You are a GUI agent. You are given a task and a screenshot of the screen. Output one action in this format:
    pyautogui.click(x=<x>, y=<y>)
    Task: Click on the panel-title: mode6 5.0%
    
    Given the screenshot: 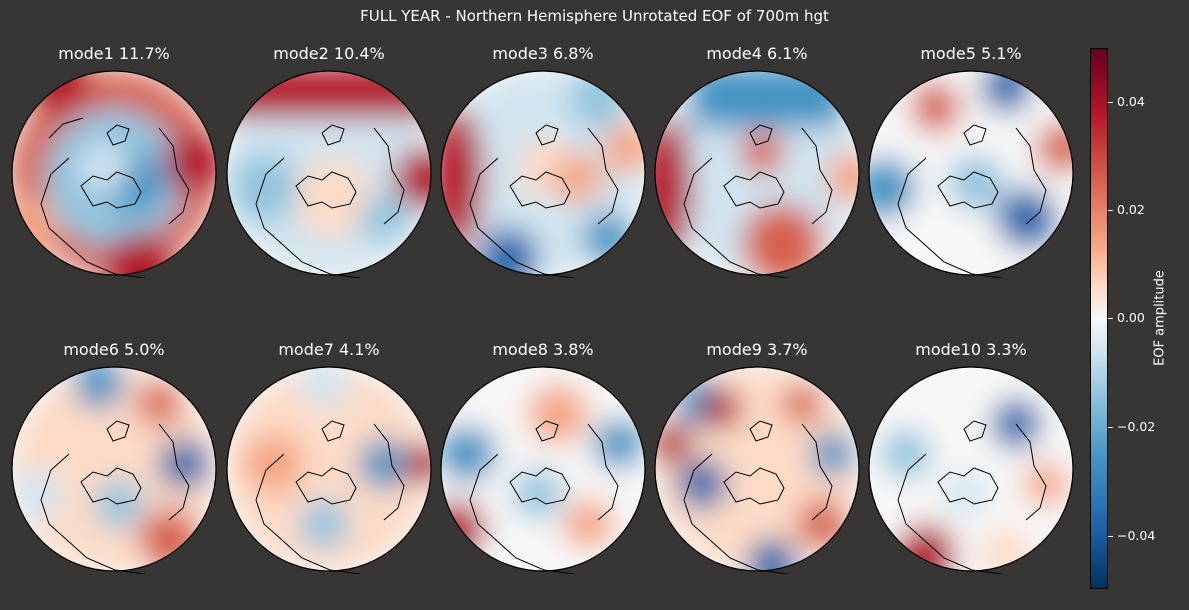 What is the action you would take?
    pyautogui.click(x=114, y=349)
    